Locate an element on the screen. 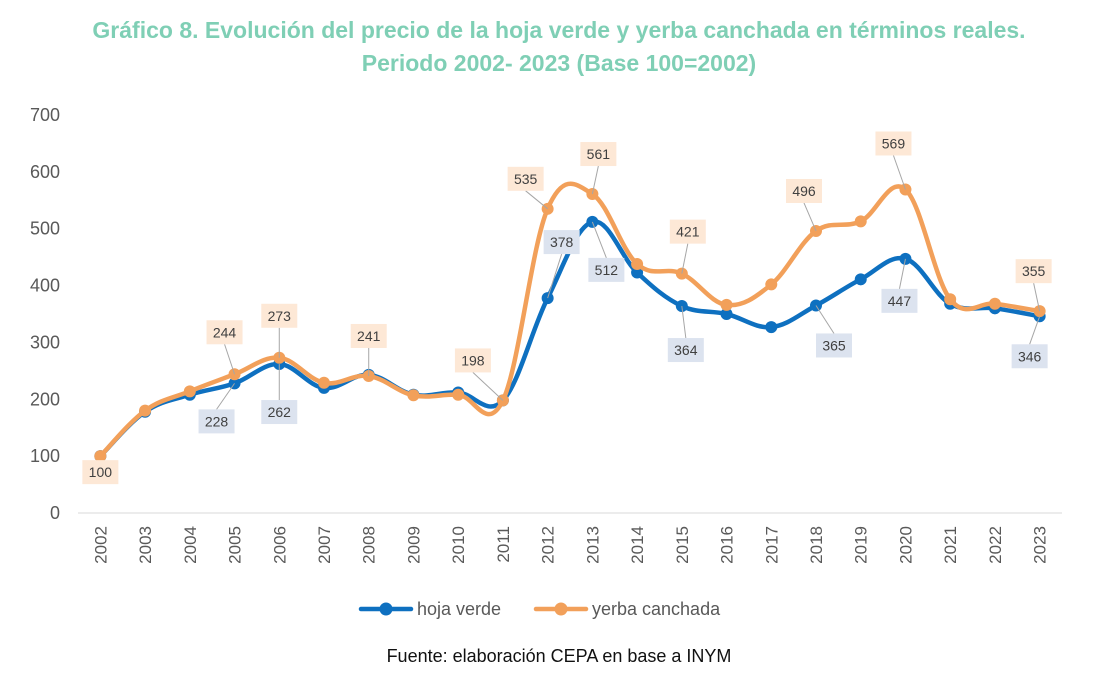 Image resolution: width=1118 pixels, height=690 pixels. legend-label: hoja verde is located at coordinates (459, 609).